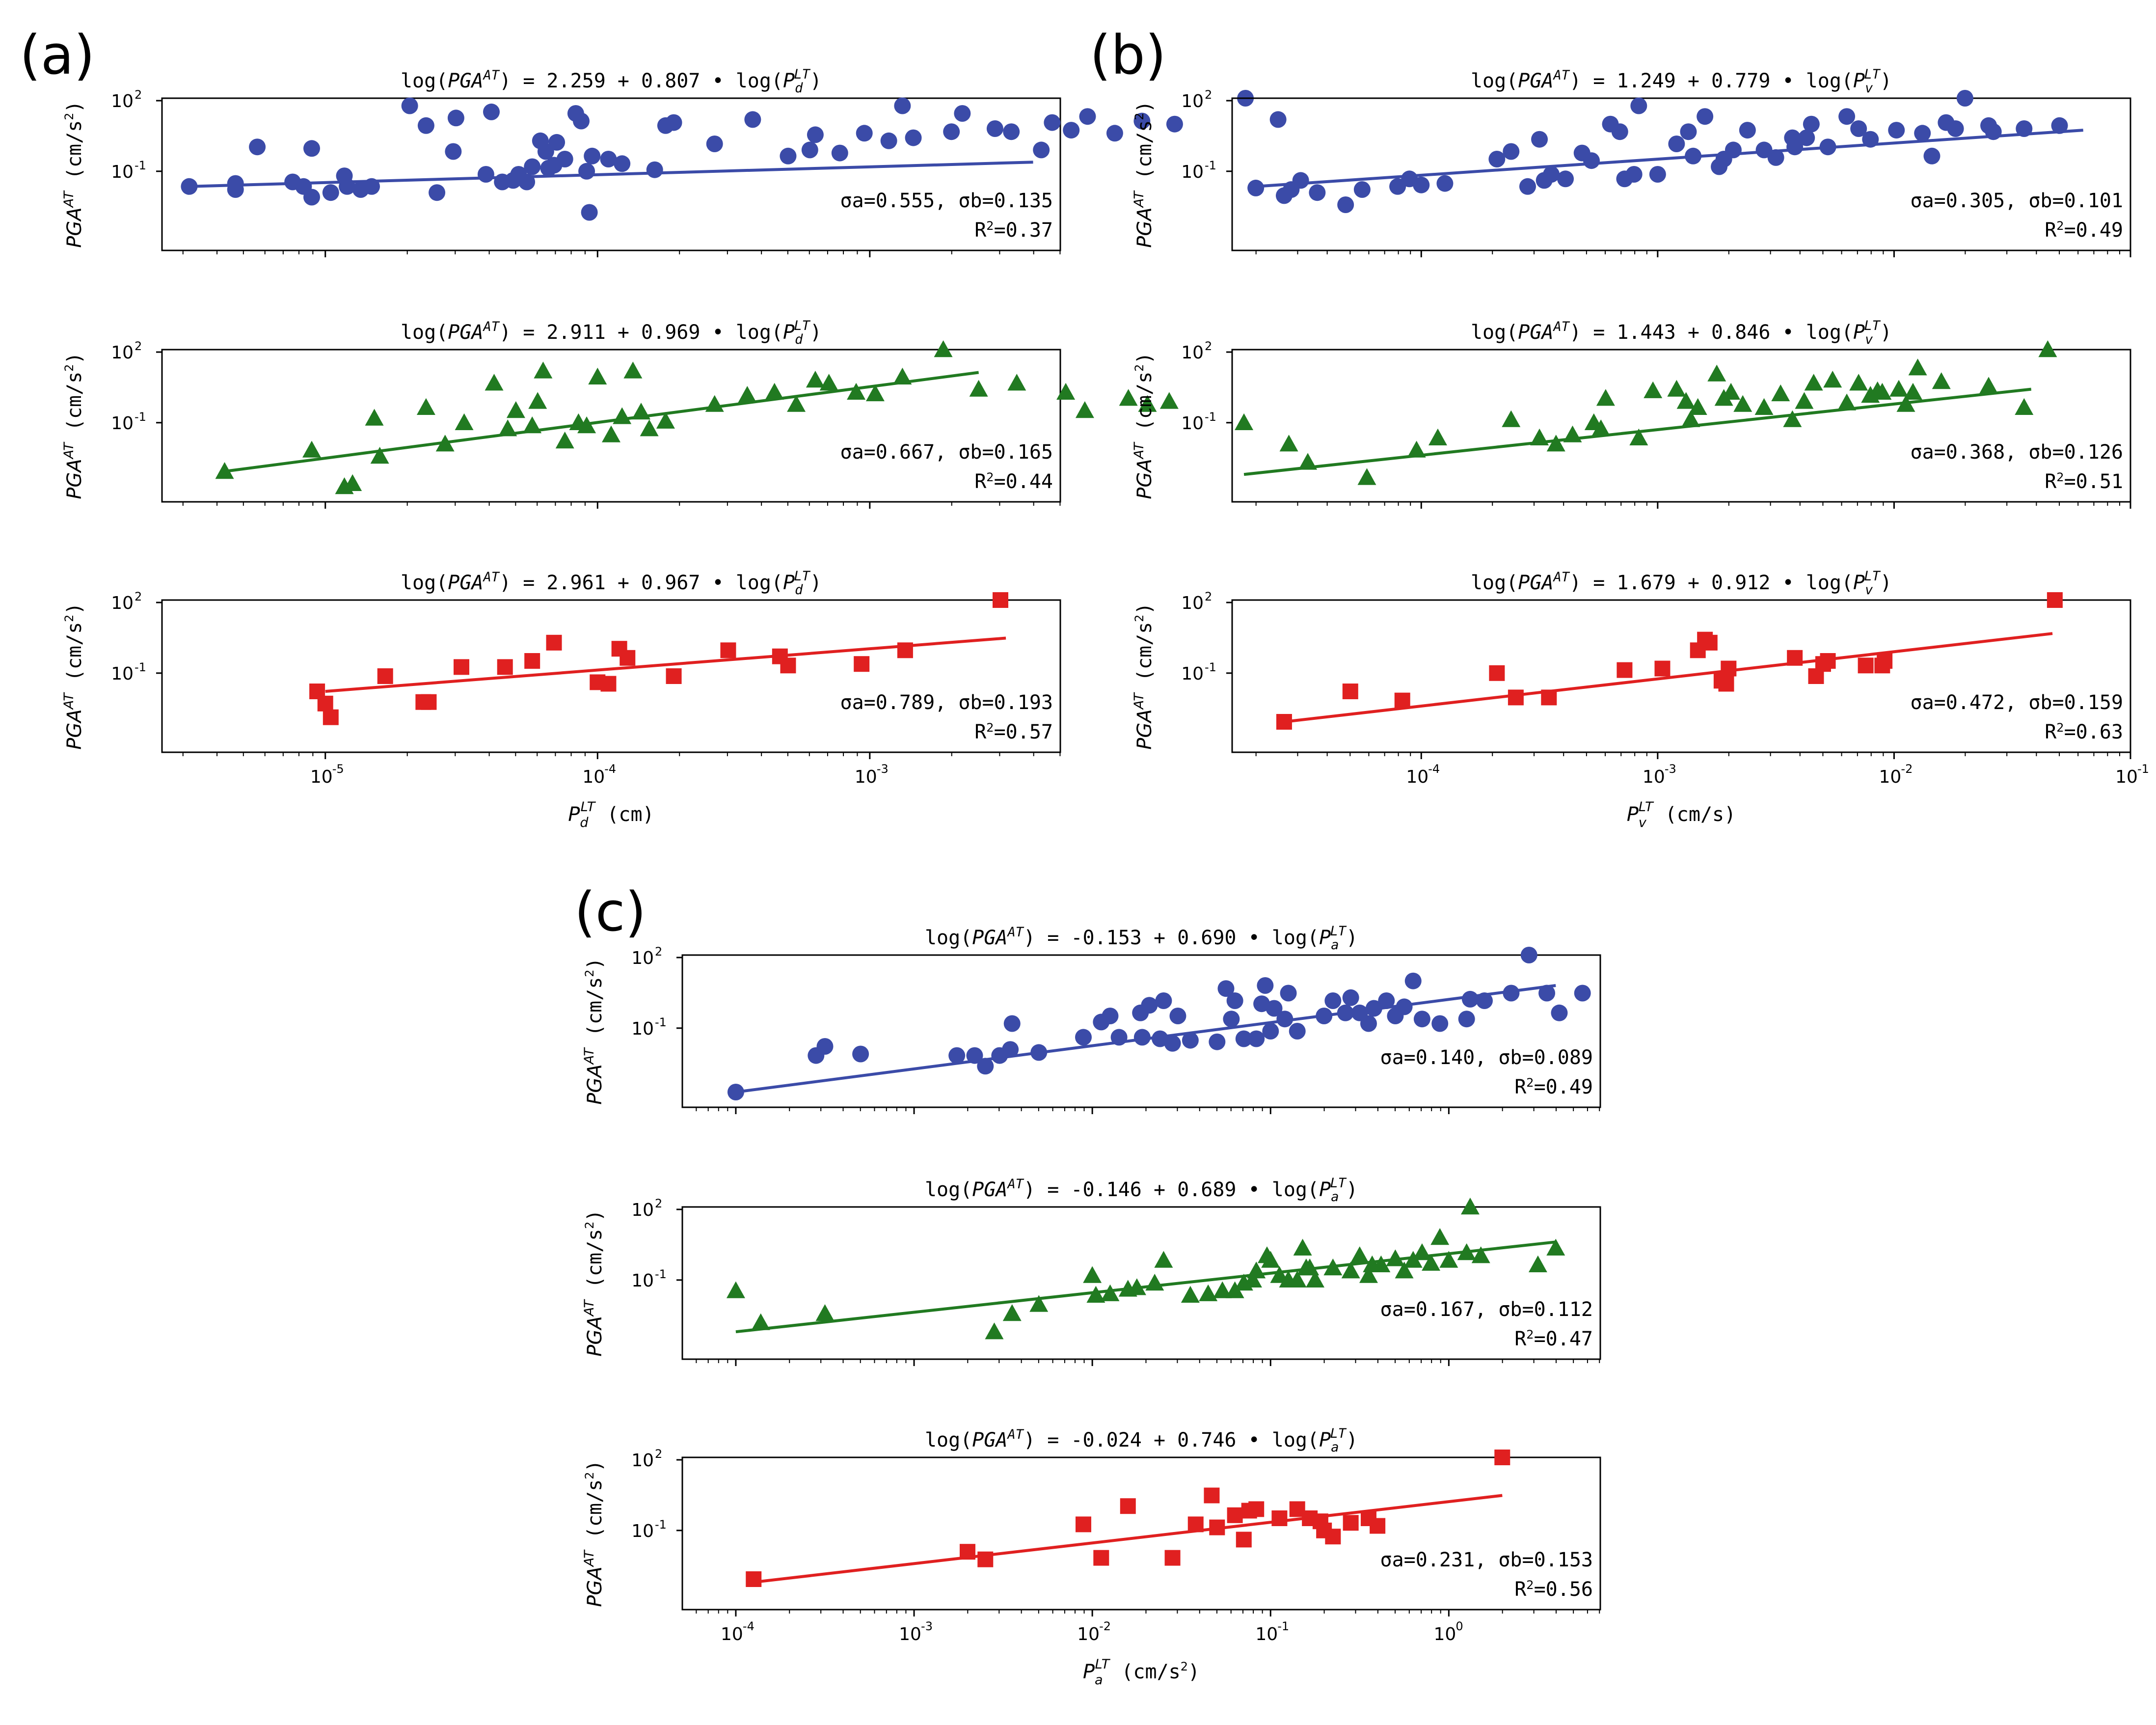 The height and width of the screenshot is (1725, 2156). I want to click on regression-equation: log(PGAAT) = 1.679 + 0.912 • log(PvLT), so click(1682, 583).